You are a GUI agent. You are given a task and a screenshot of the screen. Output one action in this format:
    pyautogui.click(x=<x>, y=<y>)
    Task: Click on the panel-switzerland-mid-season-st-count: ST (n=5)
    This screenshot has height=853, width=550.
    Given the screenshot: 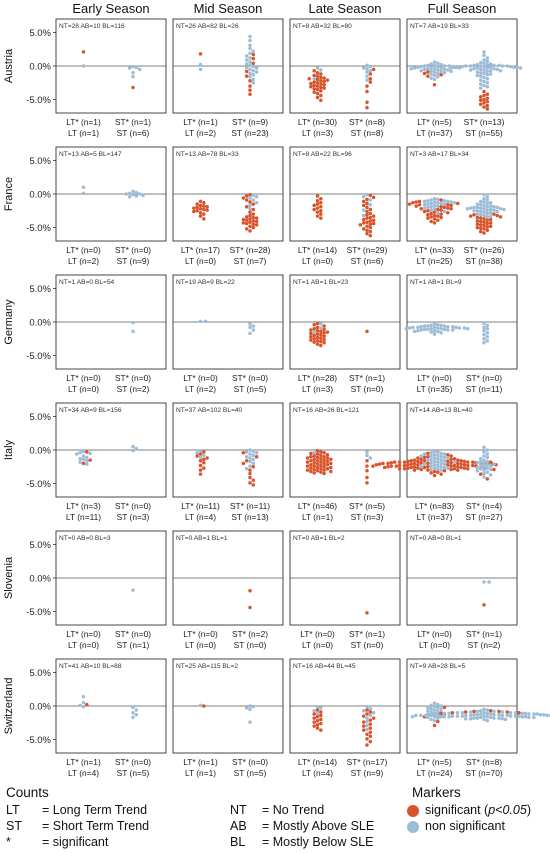 What is the action you would take?
    pyautogui.click(x=250, y=773)
    